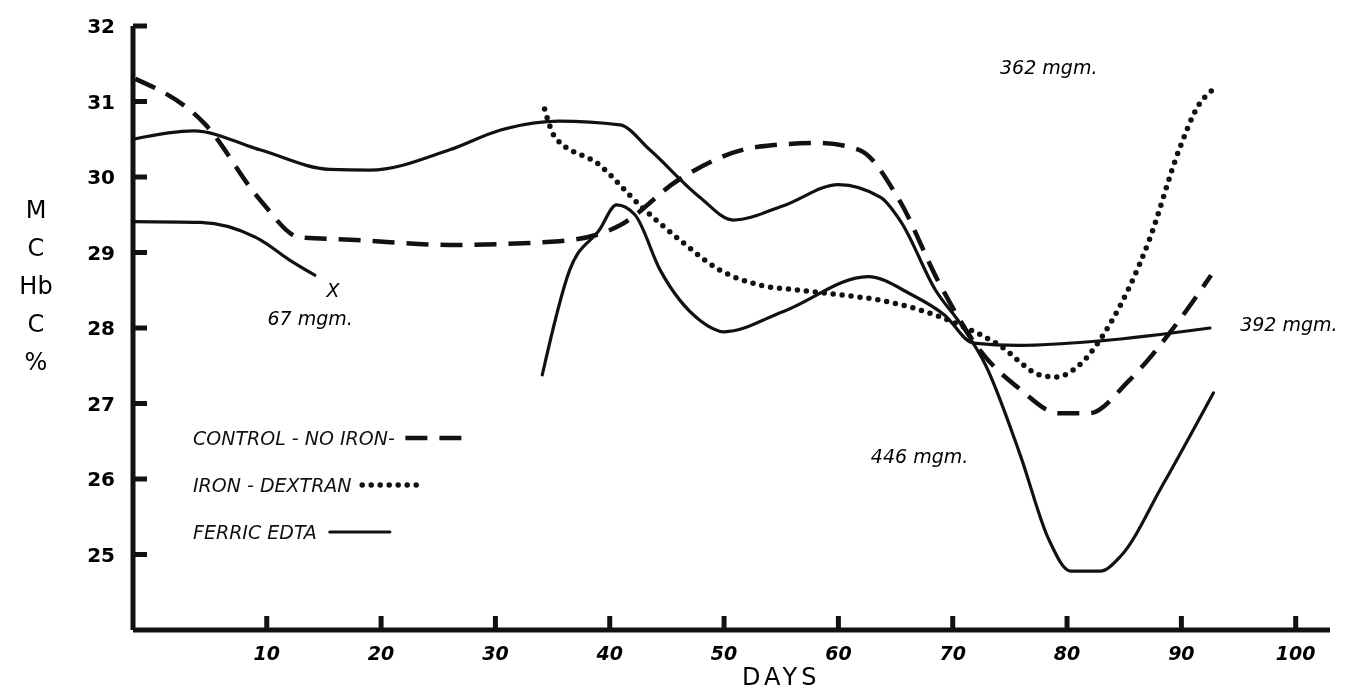 The width and height of the screenshot is (1358, 699). Describe the element at coordinates (101, 252) in the screenshot. I see `y-tick-label: 29` at that location.